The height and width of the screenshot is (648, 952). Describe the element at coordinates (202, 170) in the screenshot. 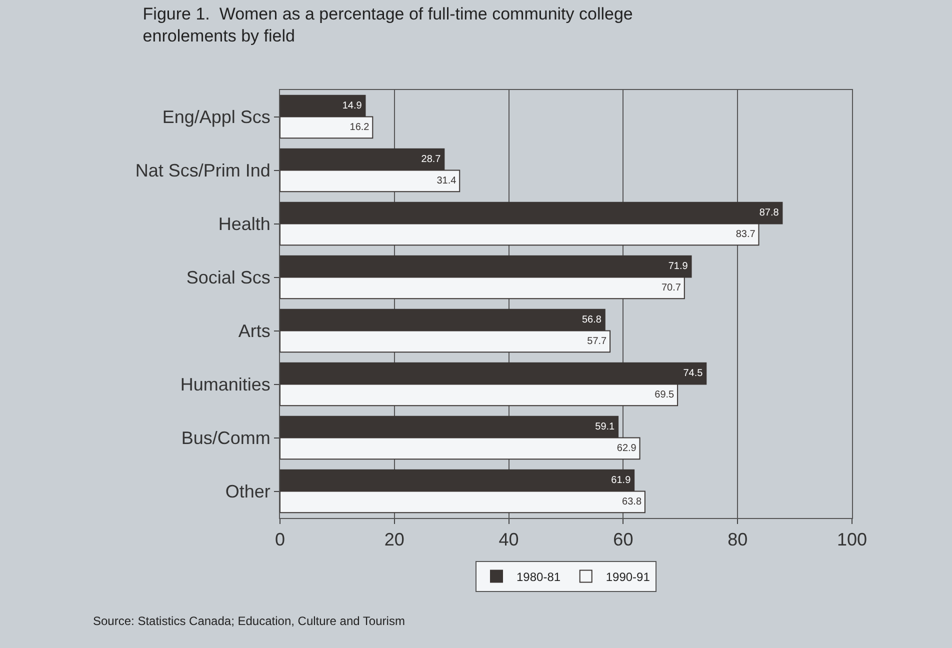

I see `y-tick-label: Nat Scs/Prim Ind` at that location.